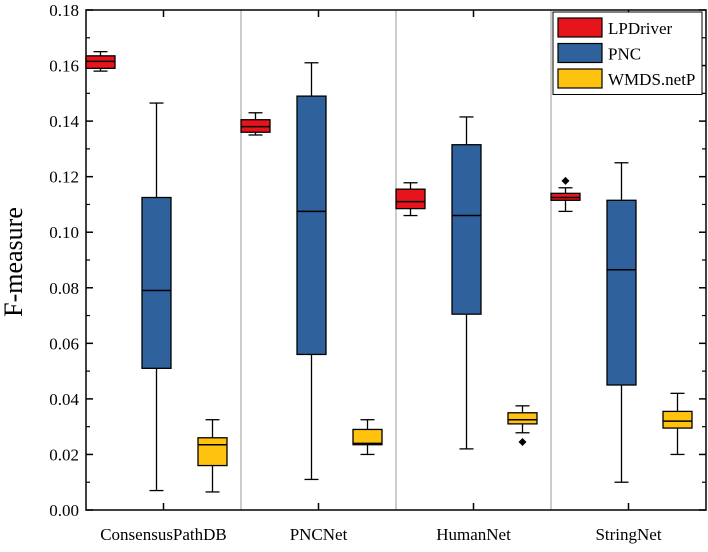 Image resolution: width=708 pixels, height=552 pixels. Describe the element at coordinates (319, 534) in the screenshot. I see `x-tick-label: PNCNet` at that location.